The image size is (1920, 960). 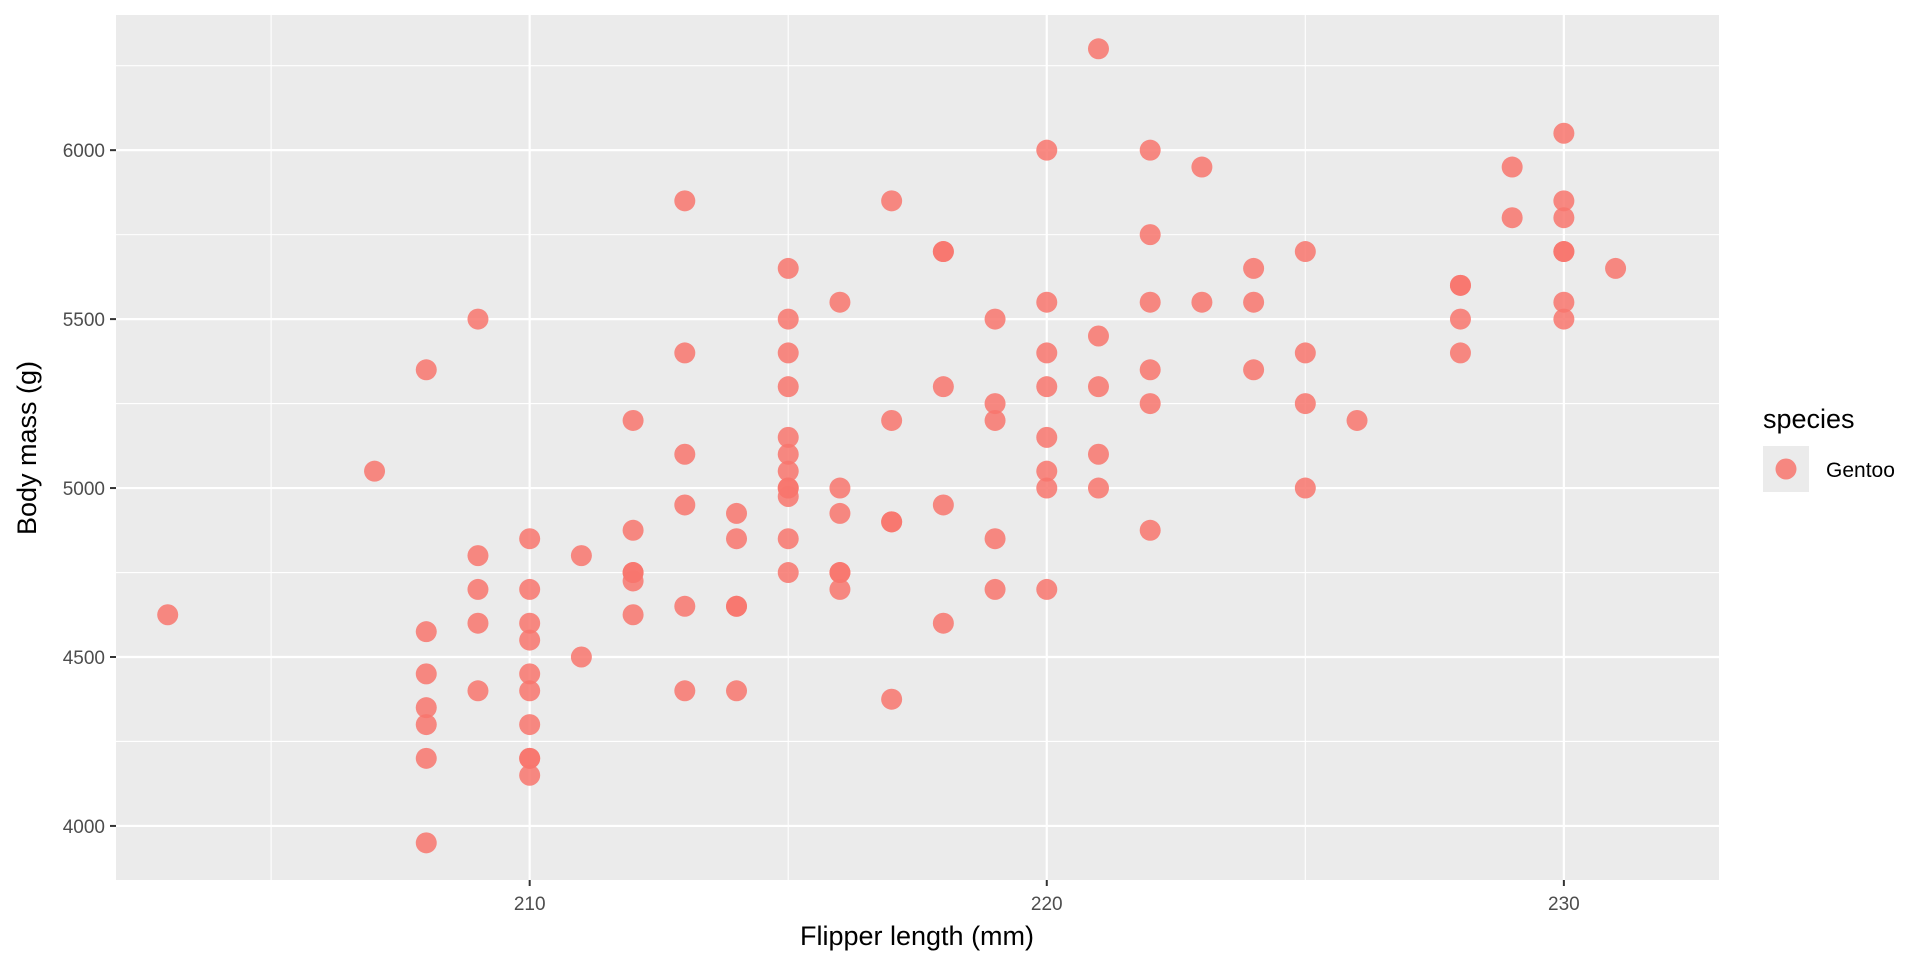 I want to click on y-tick-label: 6000, so click(x=84, y=151).